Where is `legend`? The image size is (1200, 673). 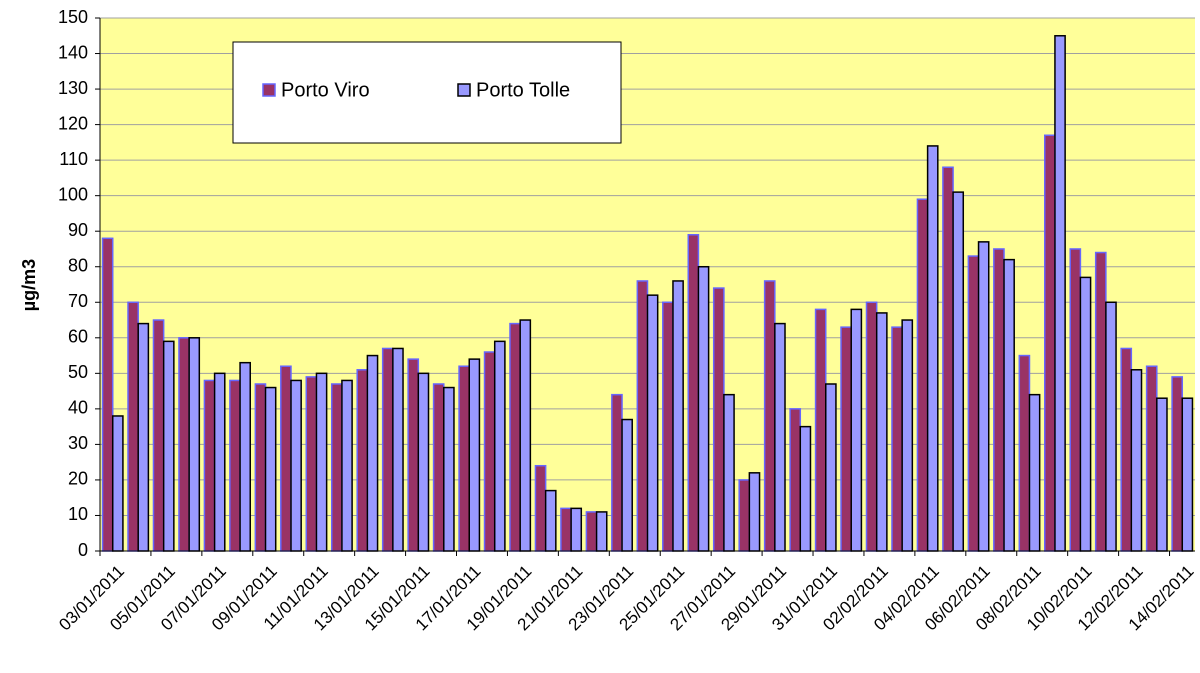 legend is located at coordinates (427, 92).